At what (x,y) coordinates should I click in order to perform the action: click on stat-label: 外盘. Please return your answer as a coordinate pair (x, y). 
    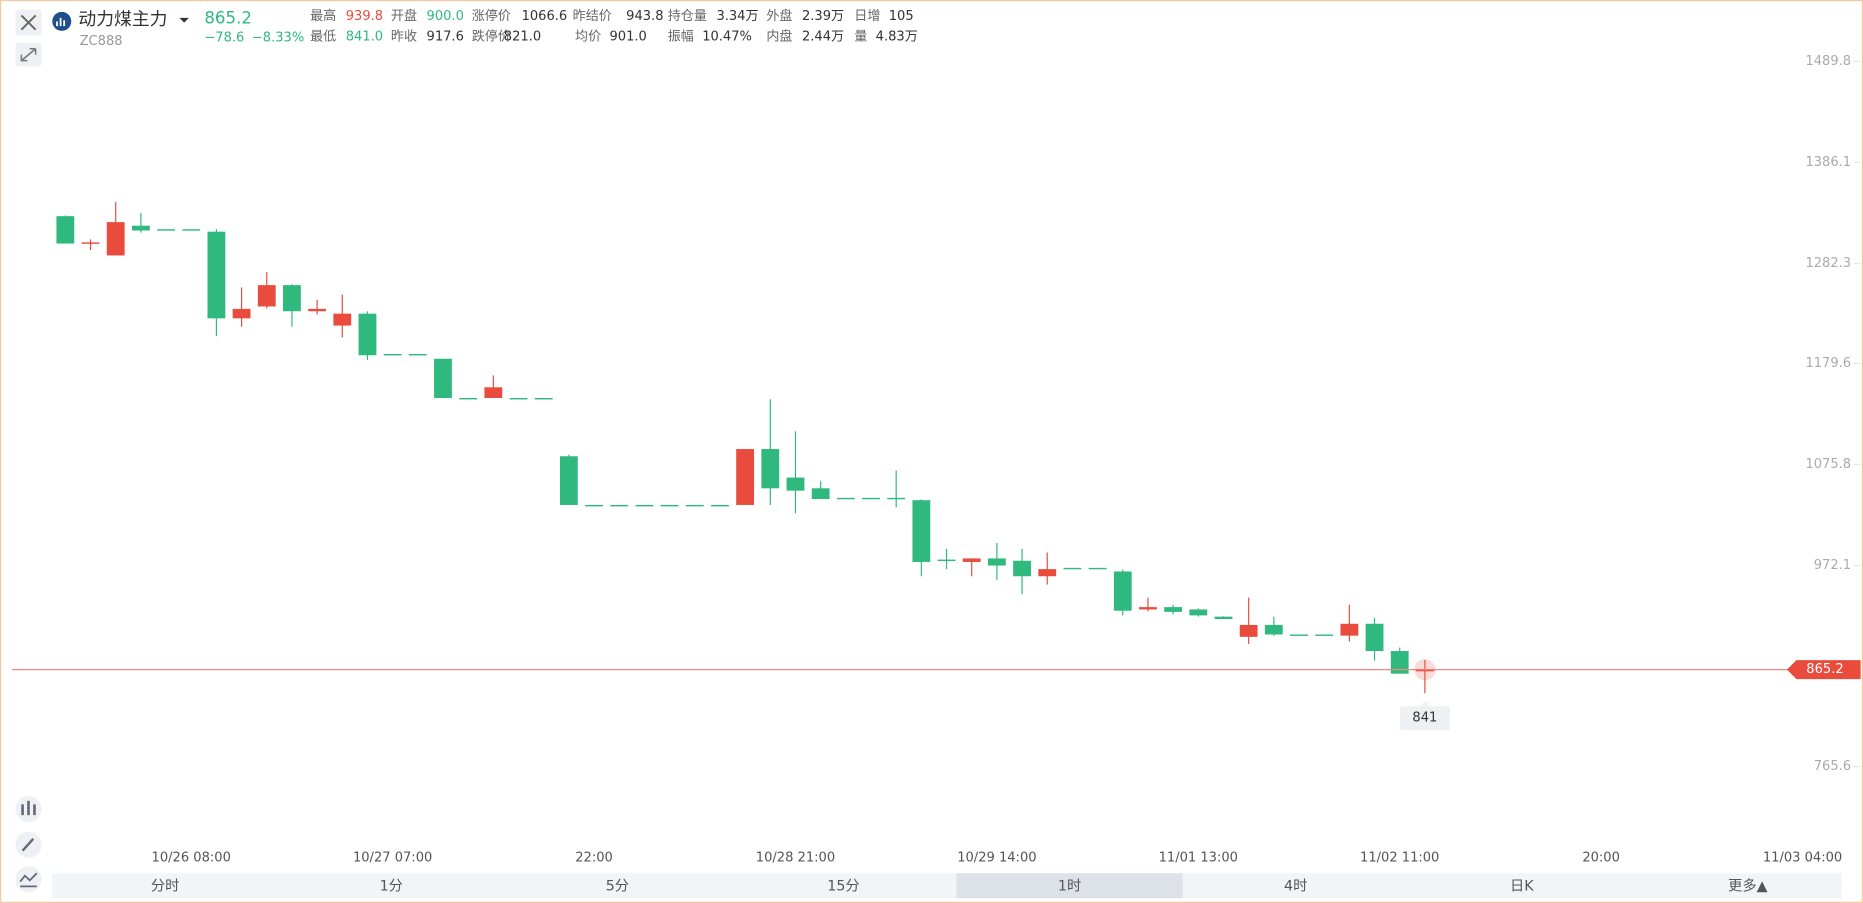
    Looking at the image, I should click on (779, 16).